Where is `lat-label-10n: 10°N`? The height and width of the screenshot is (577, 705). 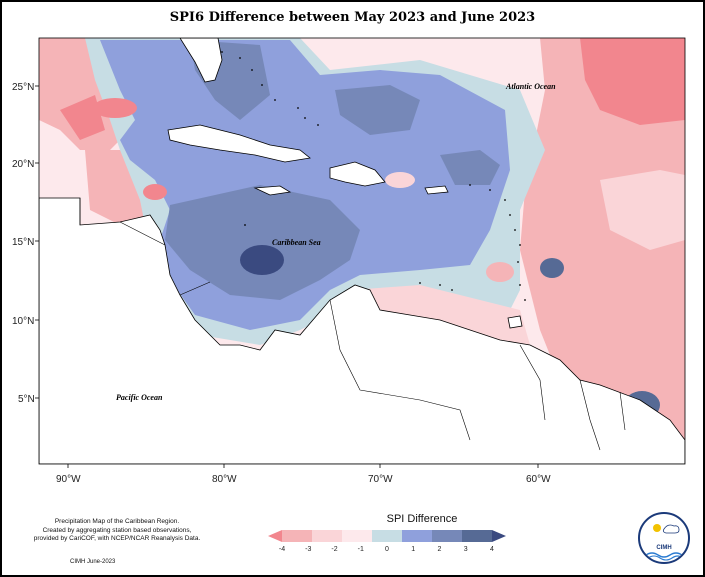
lat-label-10n: 10°N is located at coordinates (23, 321).